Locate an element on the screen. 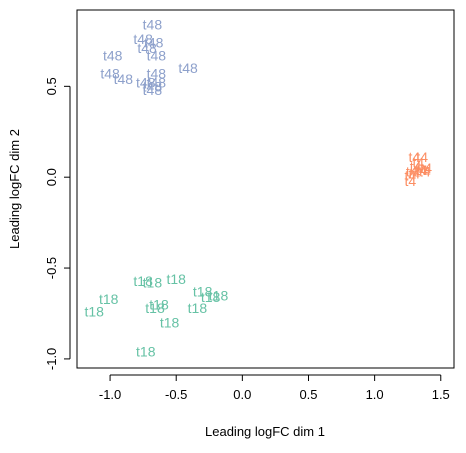 Image resolution: width=466 pixels, height=453 pixels. y-tick-label: -1.0 is located at coordinates (51, 359).